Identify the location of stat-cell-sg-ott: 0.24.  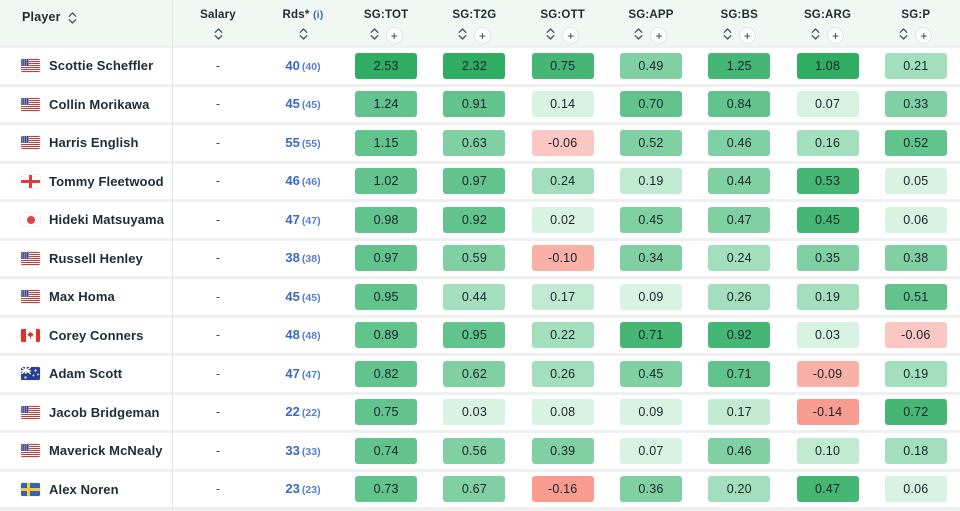
(563, 181).